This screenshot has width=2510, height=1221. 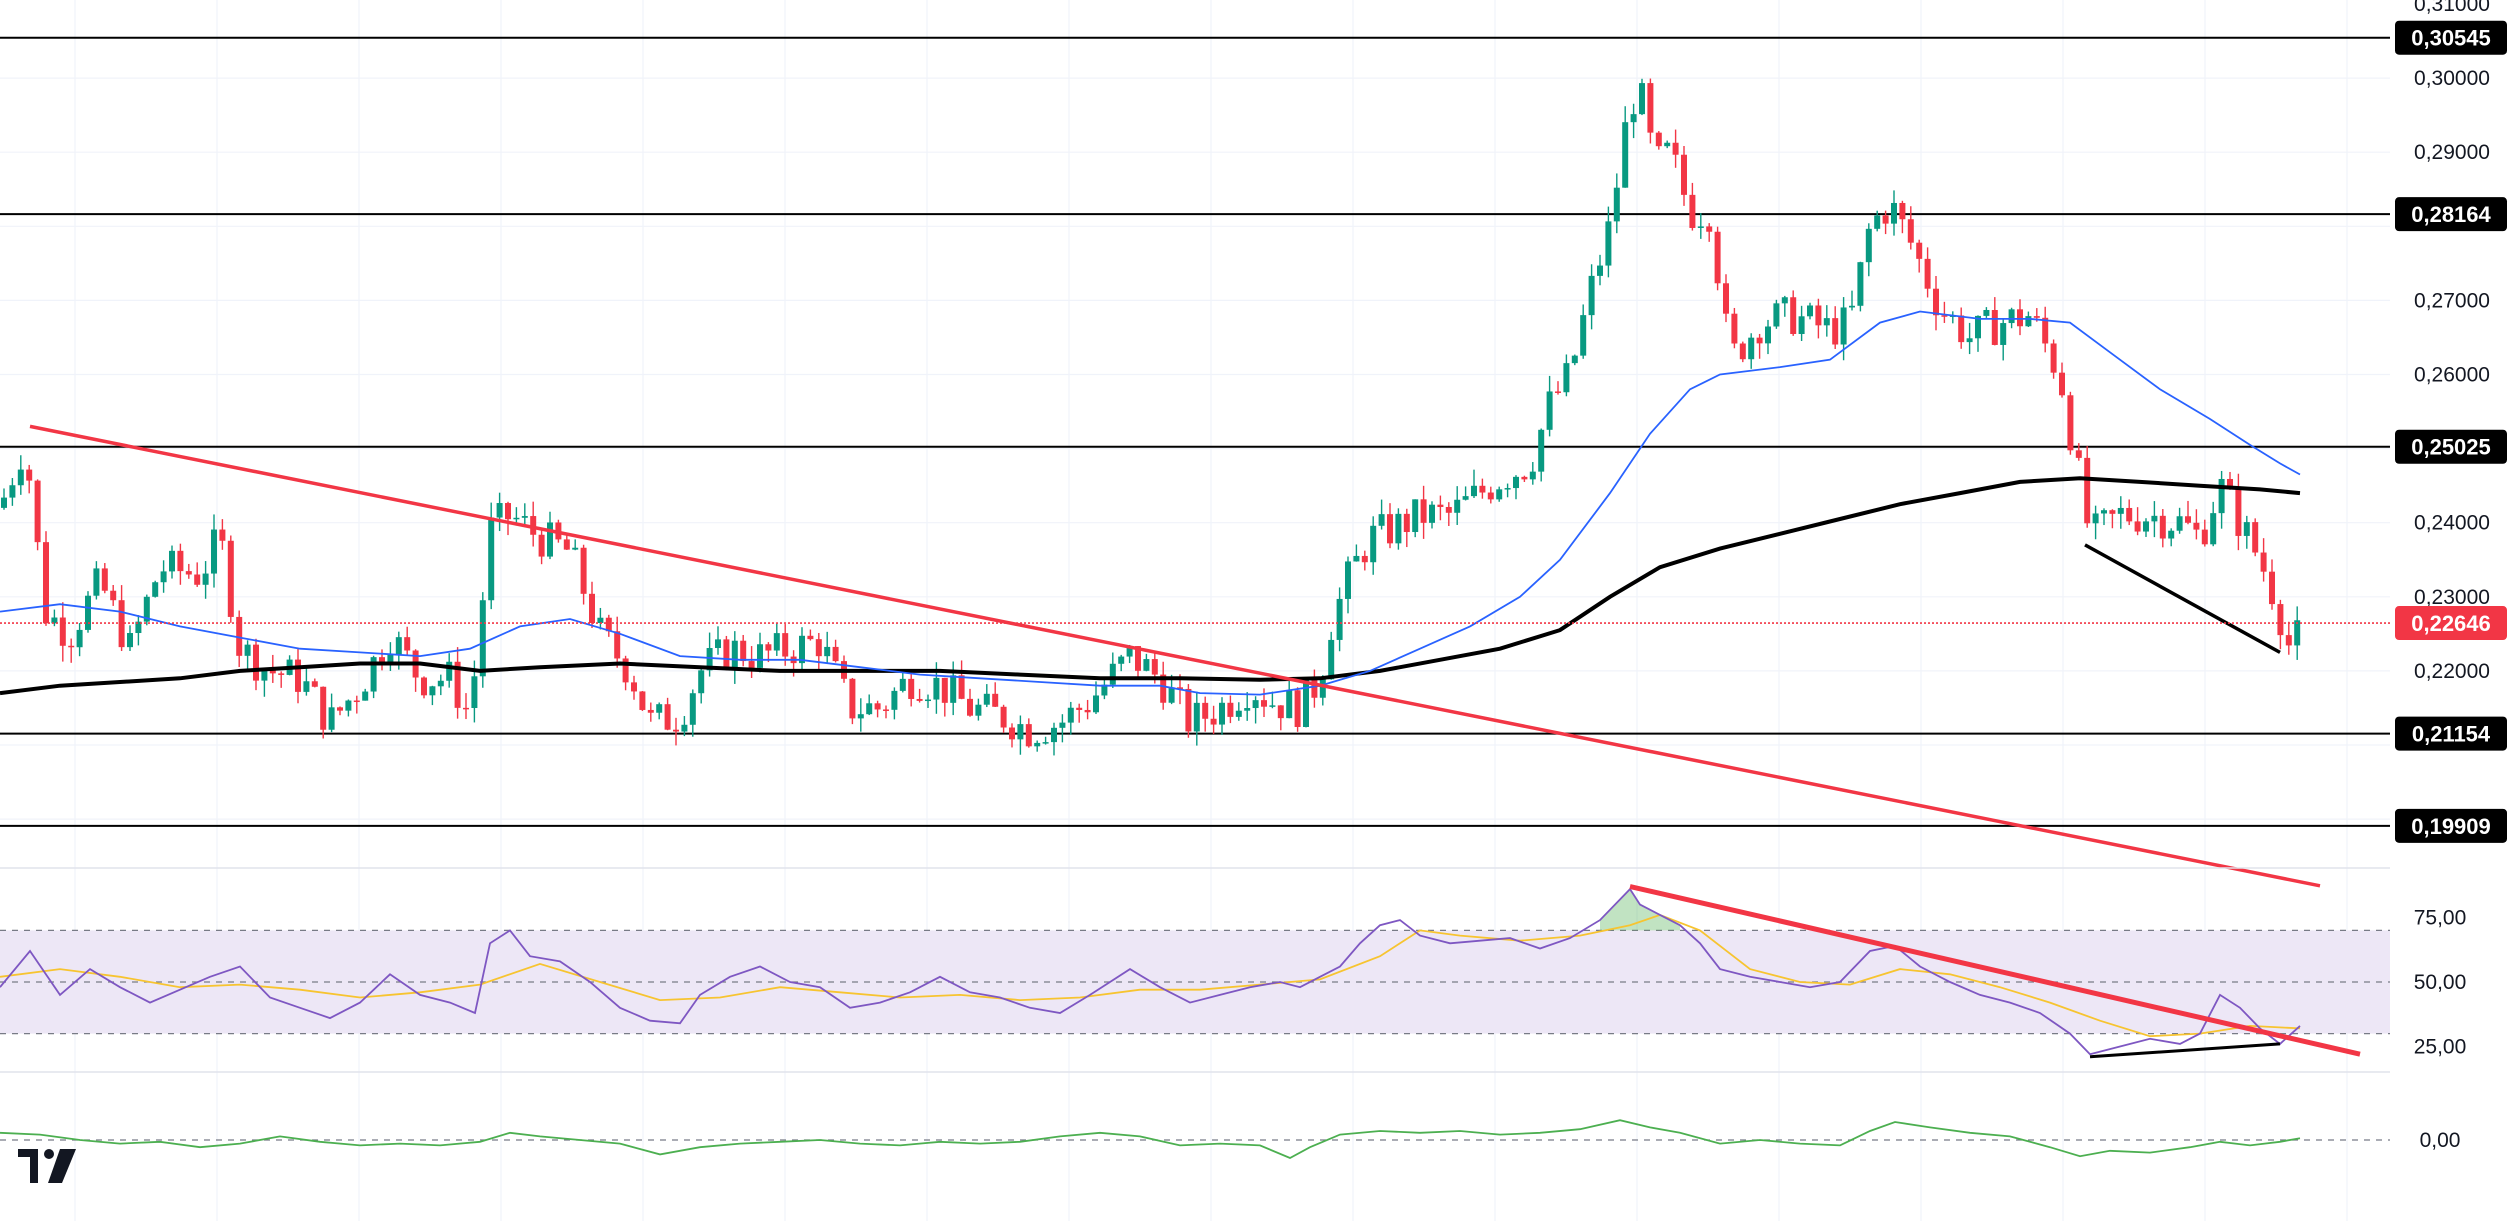 I want to click on level-price-text: 0,21154, so click(x=2451, y=734).